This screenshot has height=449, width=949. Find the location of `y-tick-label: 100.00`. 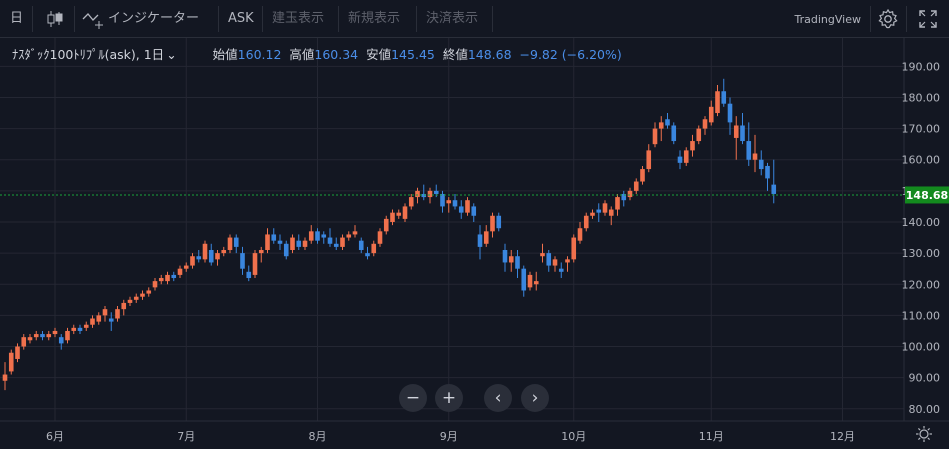

y-tick-label: 100.00 is located at coordinates (921, 347).